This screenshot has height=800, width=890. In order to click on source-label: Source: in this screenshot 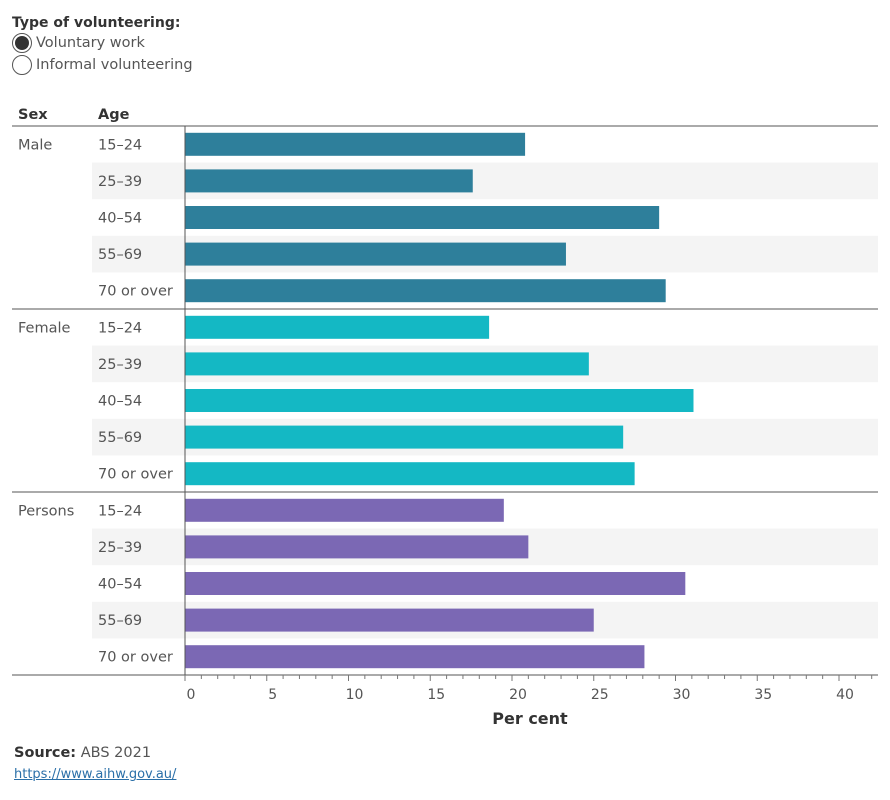, I will do `click(45, 753)`.